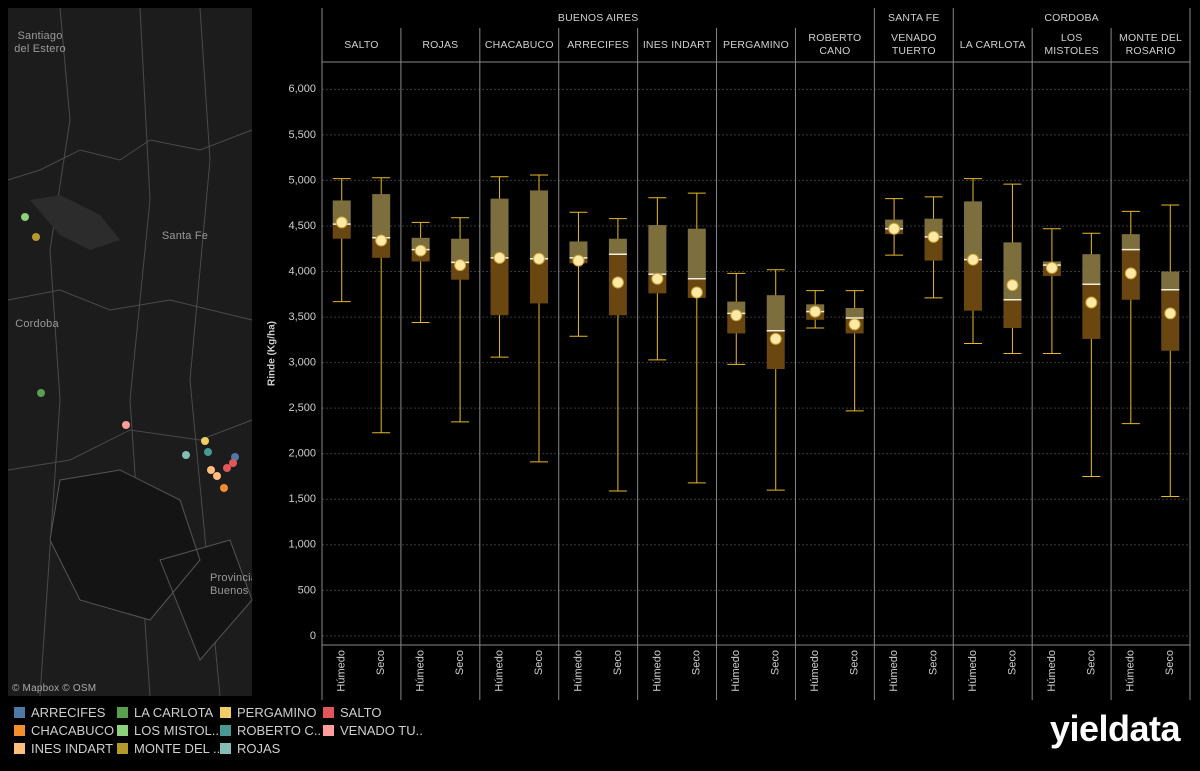 This screenshot has height=771, width=1200. Describe the element at coordinates (835, 44) in the screenshot. I see `panel-header: ROBERTO CANO` at that location.